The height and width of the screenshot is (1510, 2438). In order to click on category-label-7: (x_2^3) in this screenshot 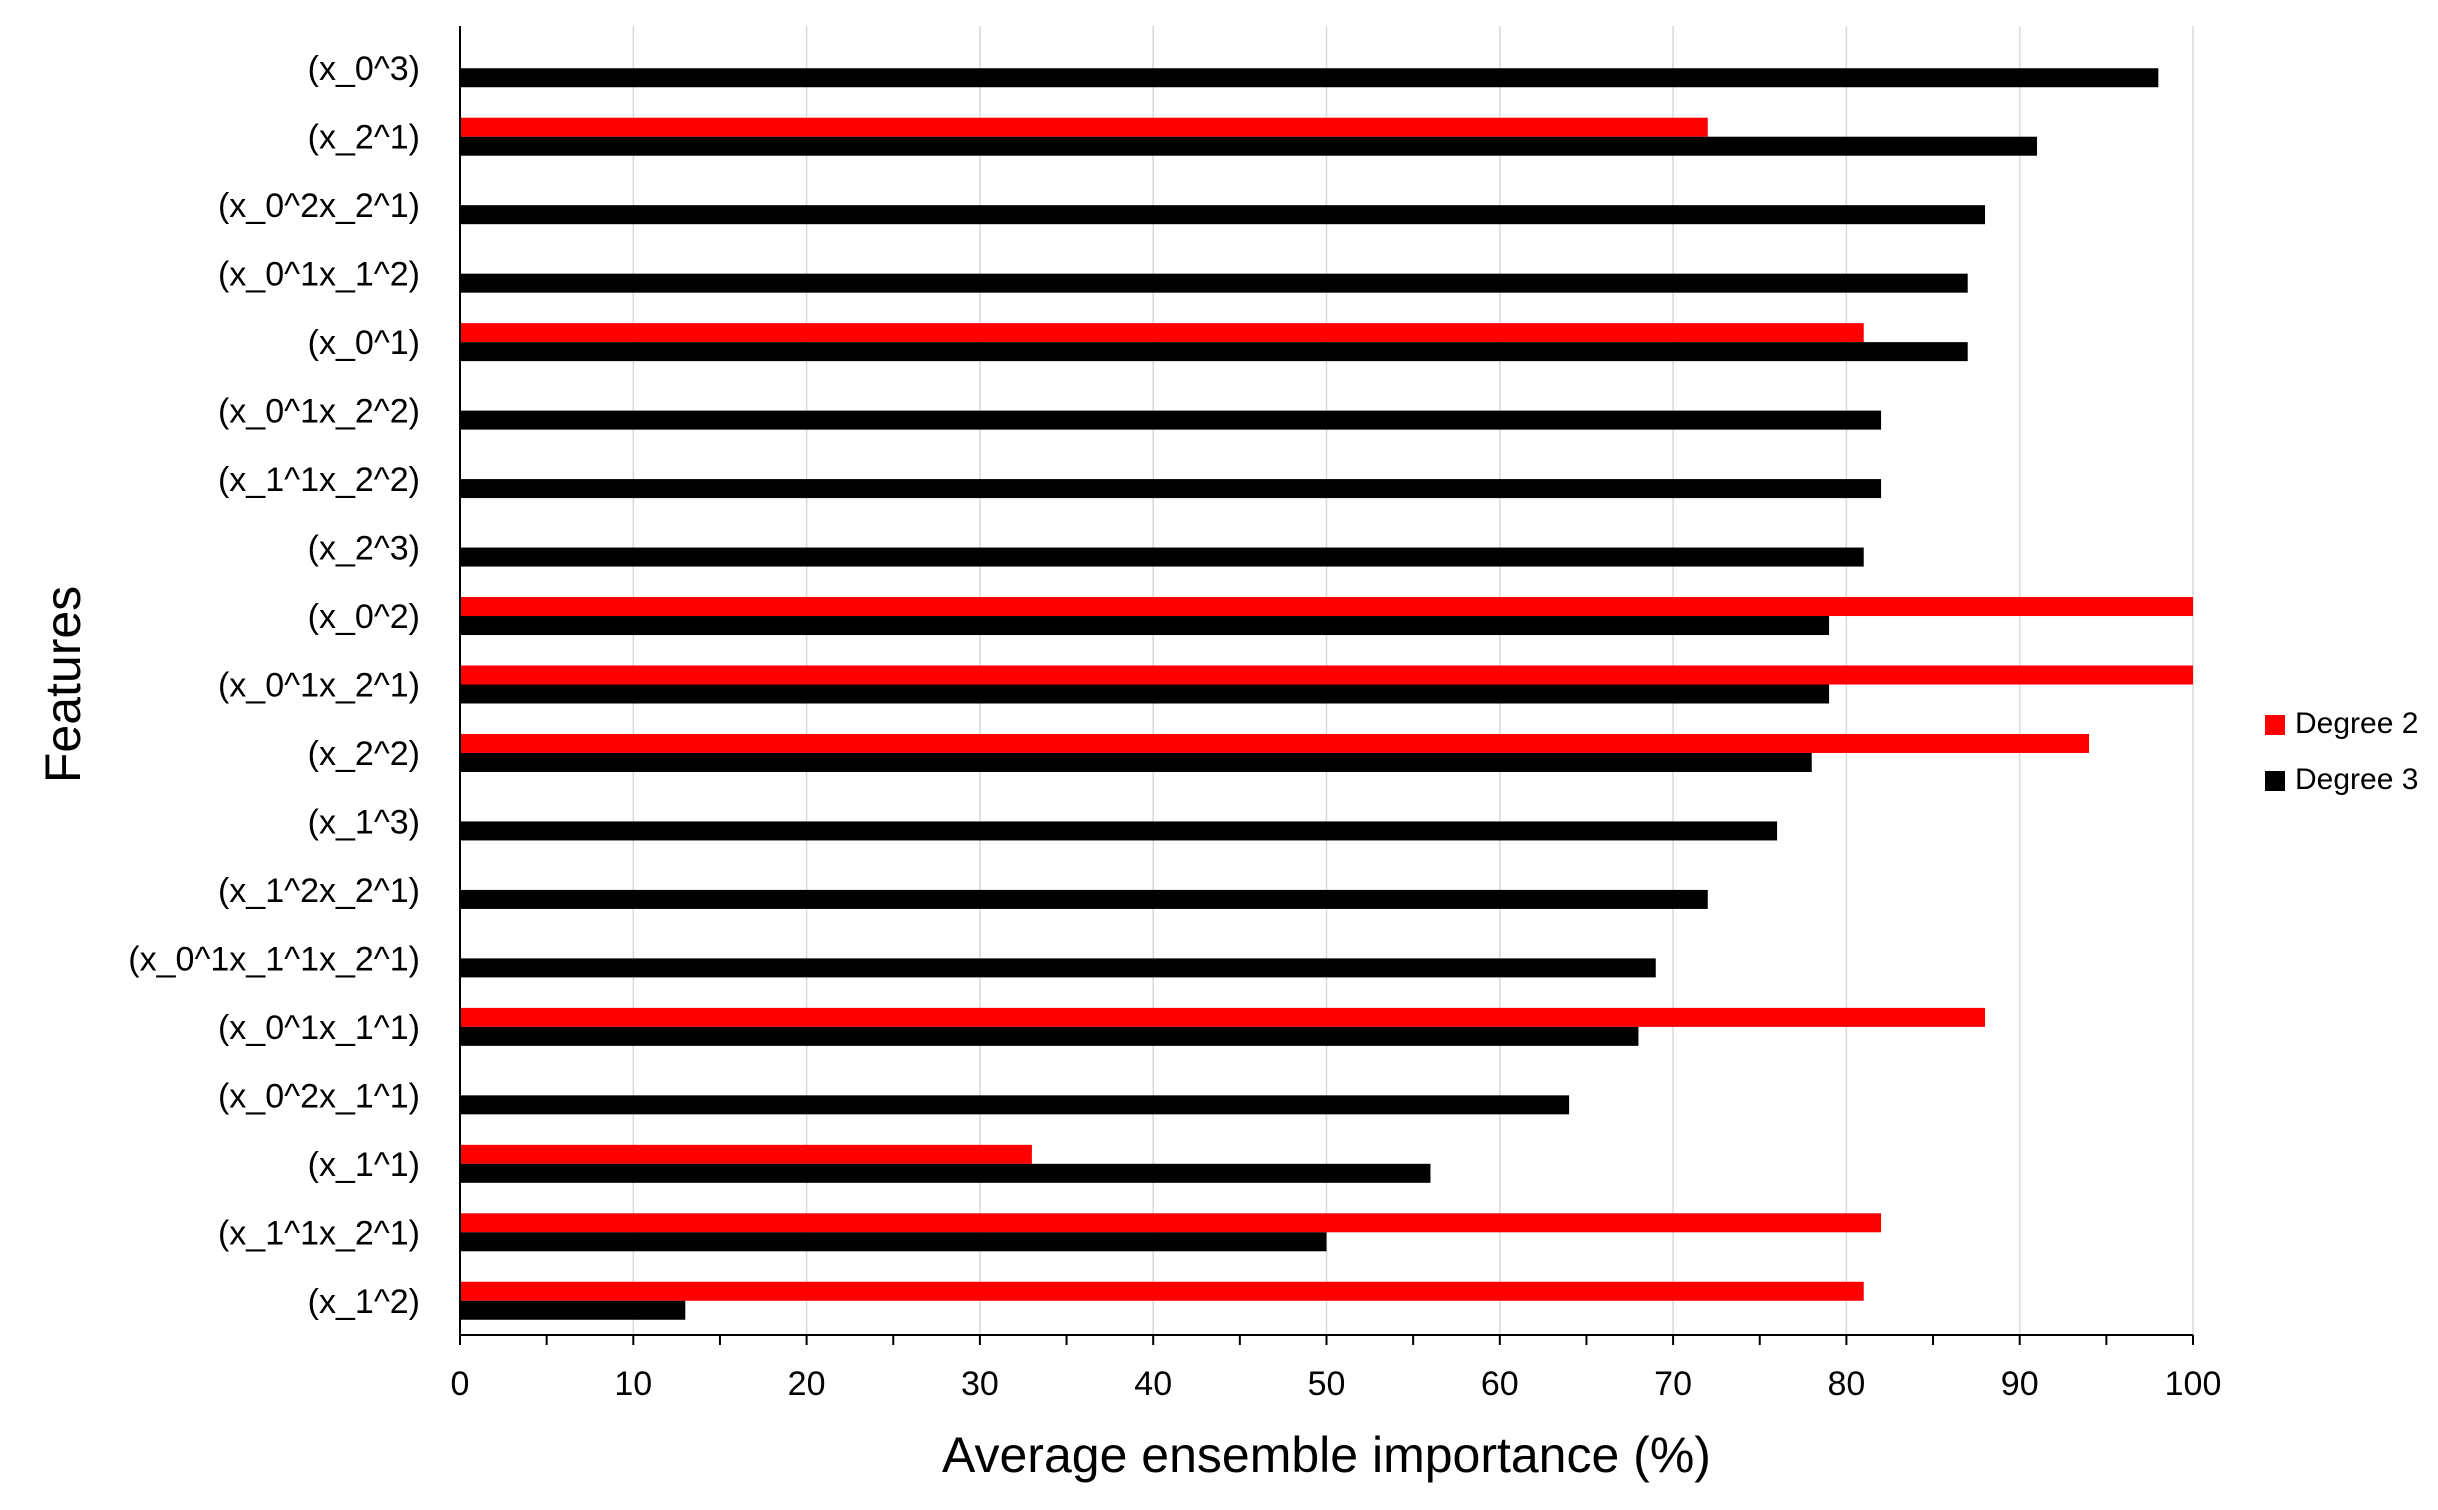, I will do `click(364, 549)`.